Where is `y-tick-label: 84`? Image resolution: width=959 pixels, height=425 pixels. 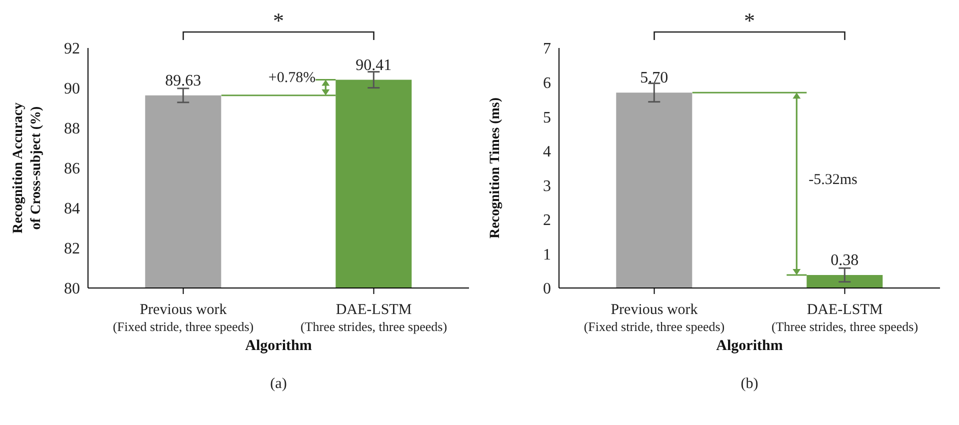
y-tick-label: 84 is located at coordinates (72, 209).